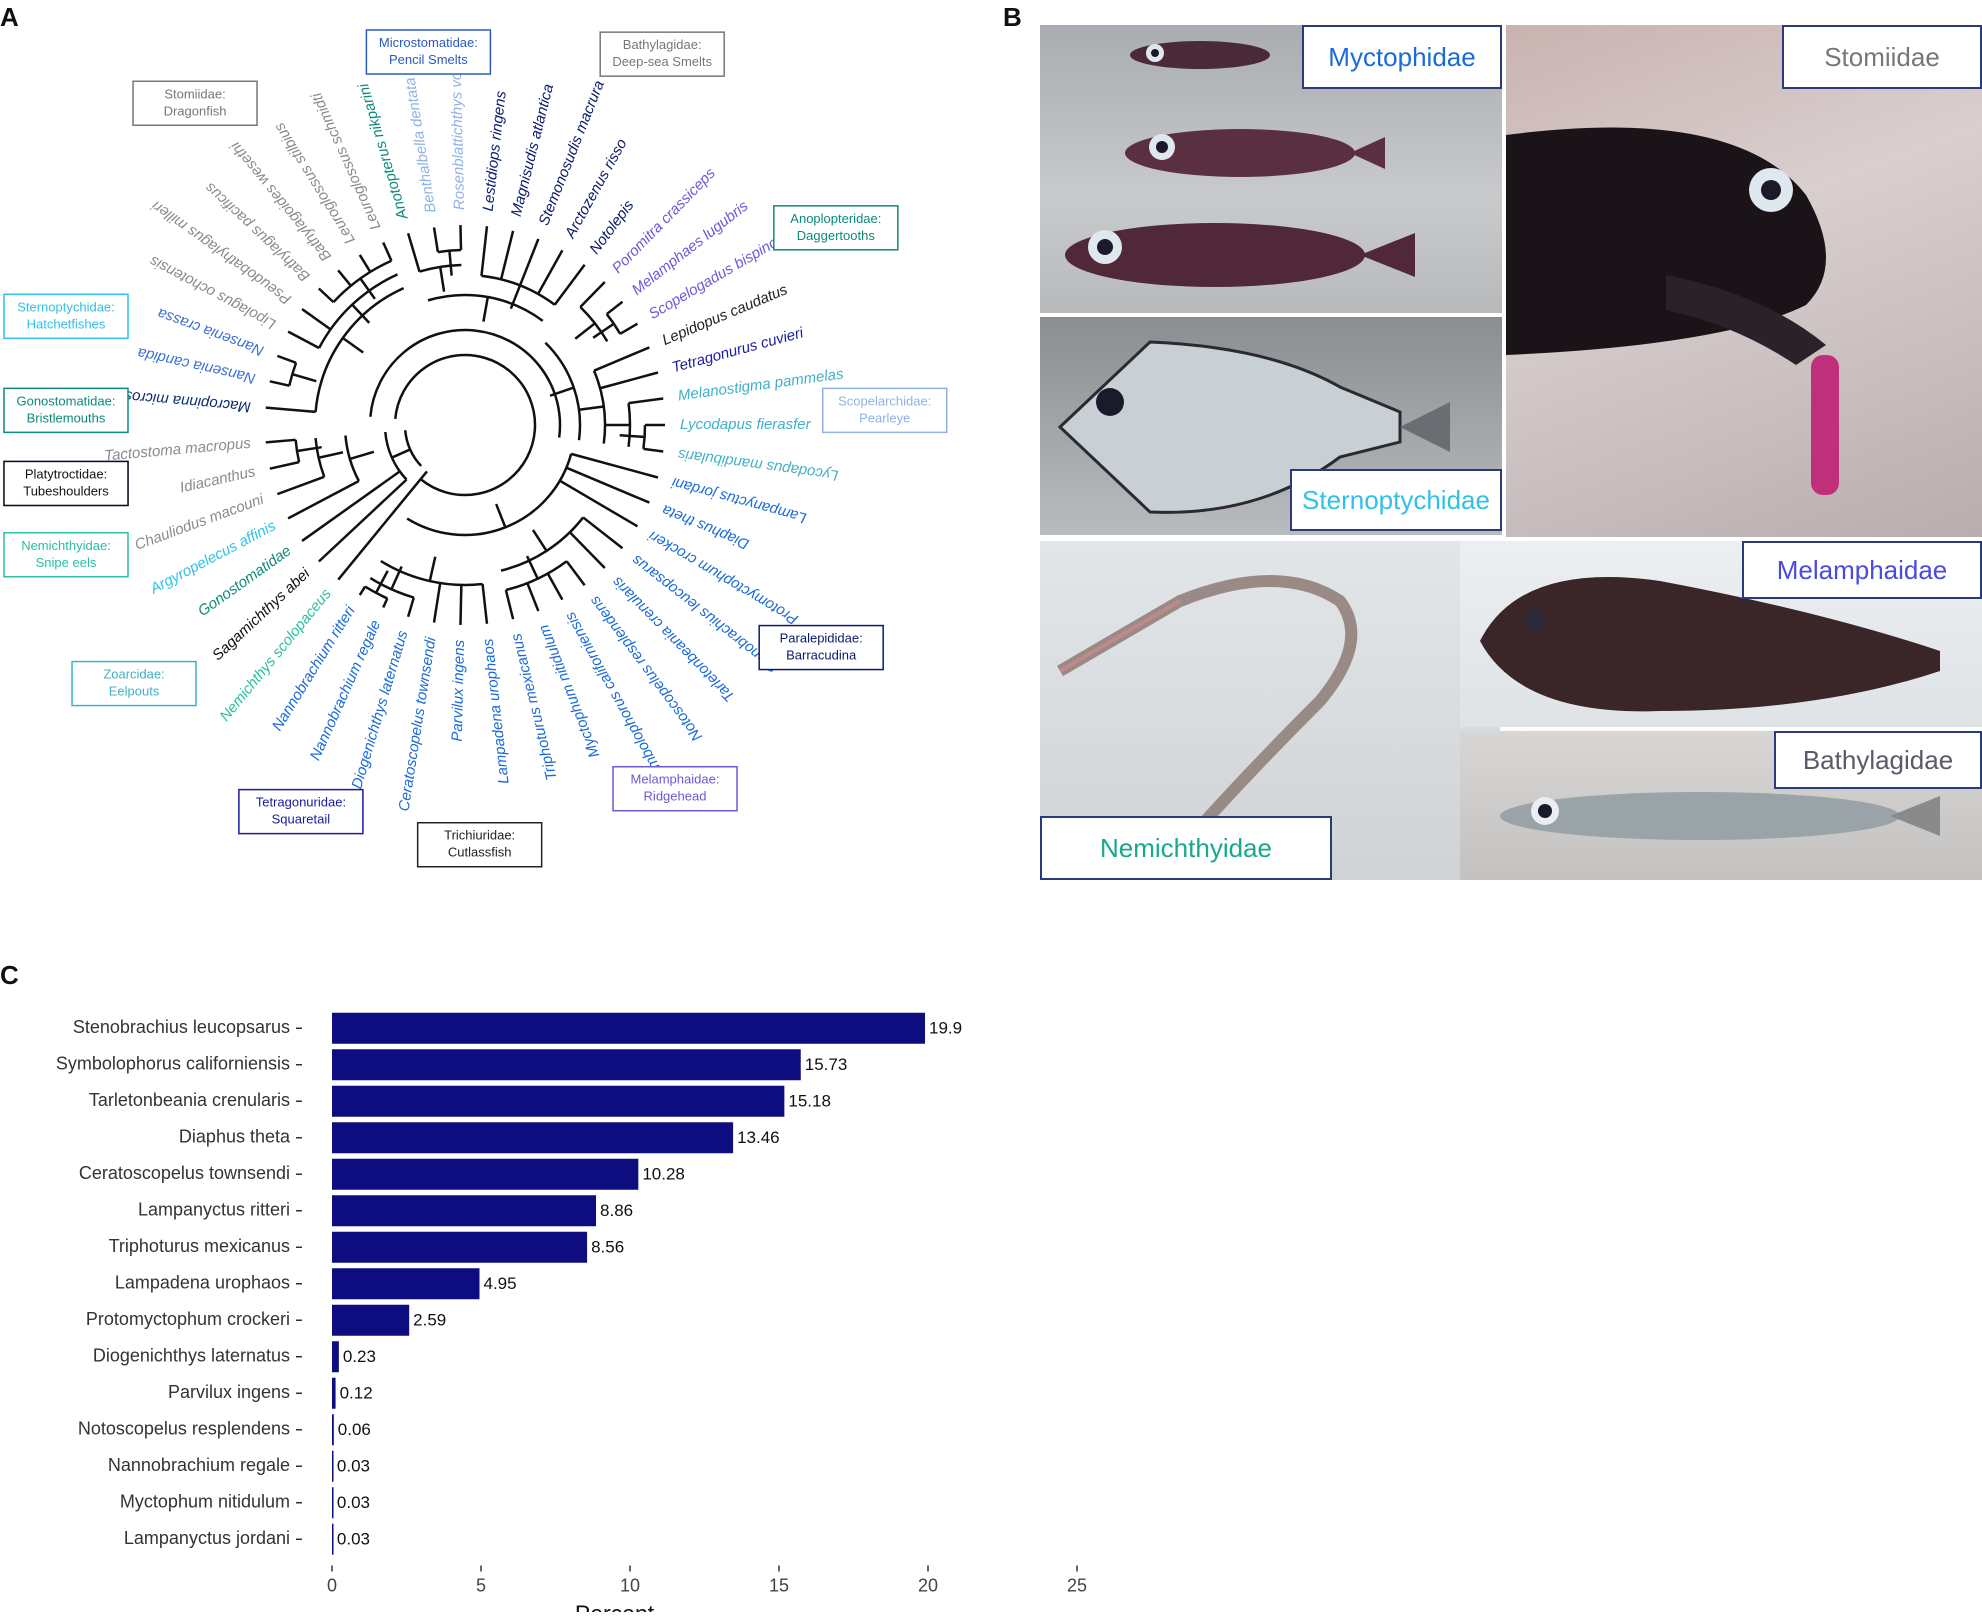 This screenshot has width=1982, height=1617. I want to click on bar-value-label: 4.95, so click(500, 1283).